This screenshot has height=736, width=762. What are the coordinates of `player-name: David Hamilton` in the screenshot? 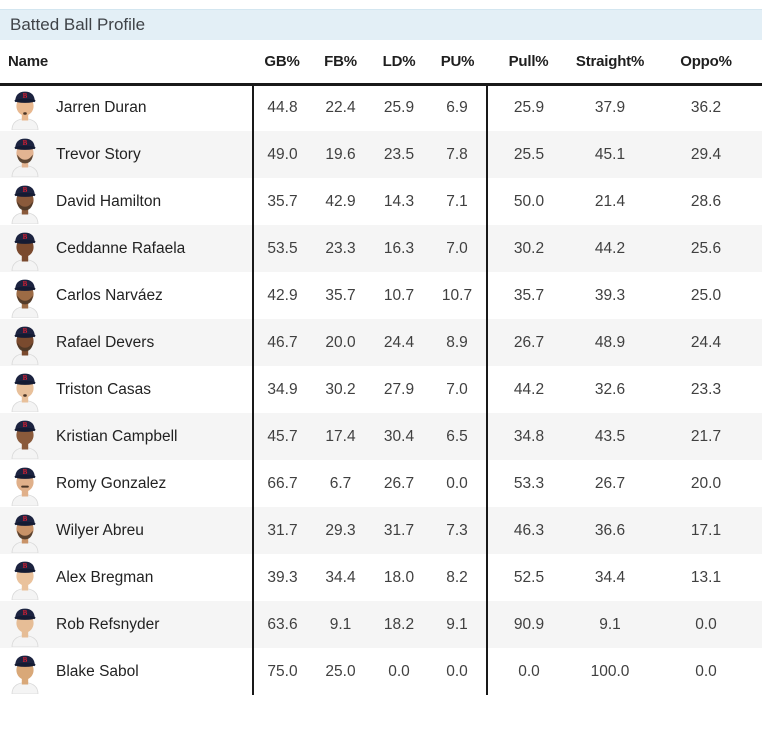 It's located at (109, 201).